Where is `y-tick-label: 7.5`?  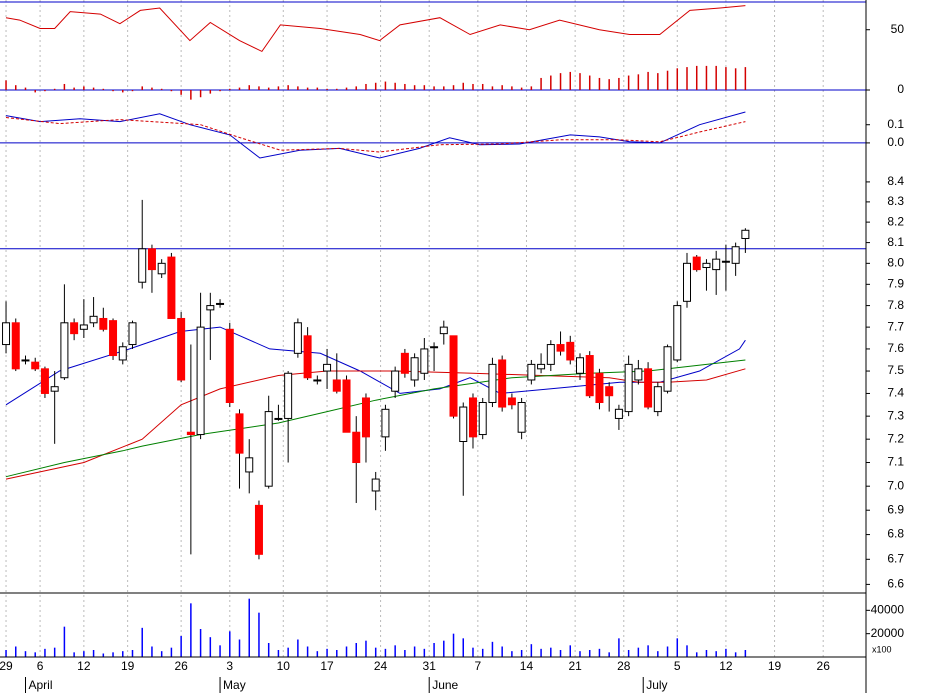 y-tick-label: 7.5 is located at coordinates (895, 370).